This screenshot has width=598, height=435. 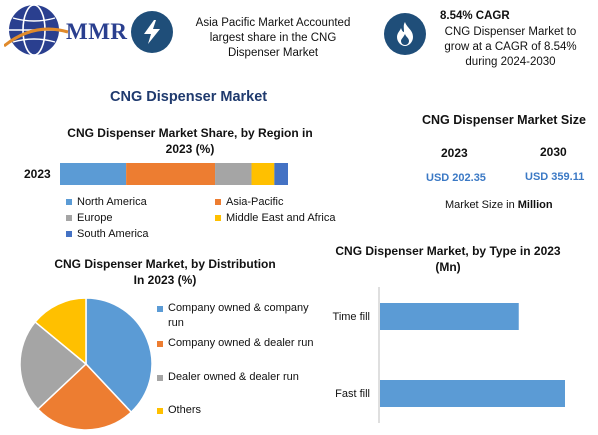 I want to click on lightning-icon, so click(x=152, y=32).